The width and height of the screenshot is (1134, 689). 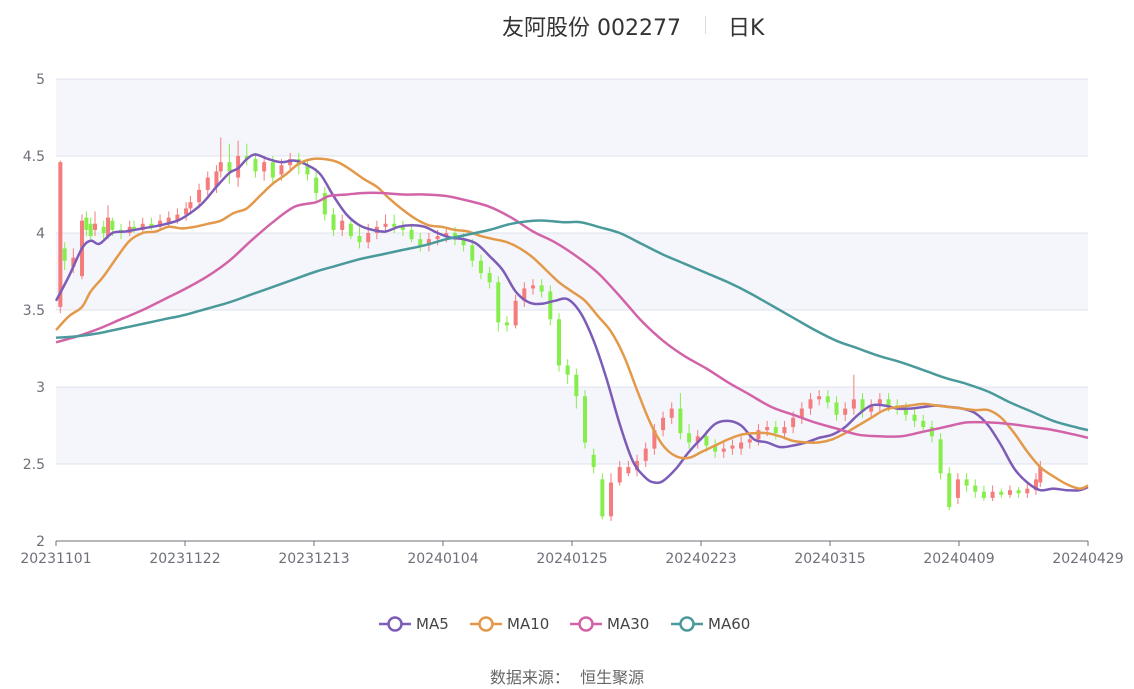 What do you see at coordinates (413, 624) in the screenshot?
I see `legend-item-ma5: MA5` at bounding box center [413, 624].